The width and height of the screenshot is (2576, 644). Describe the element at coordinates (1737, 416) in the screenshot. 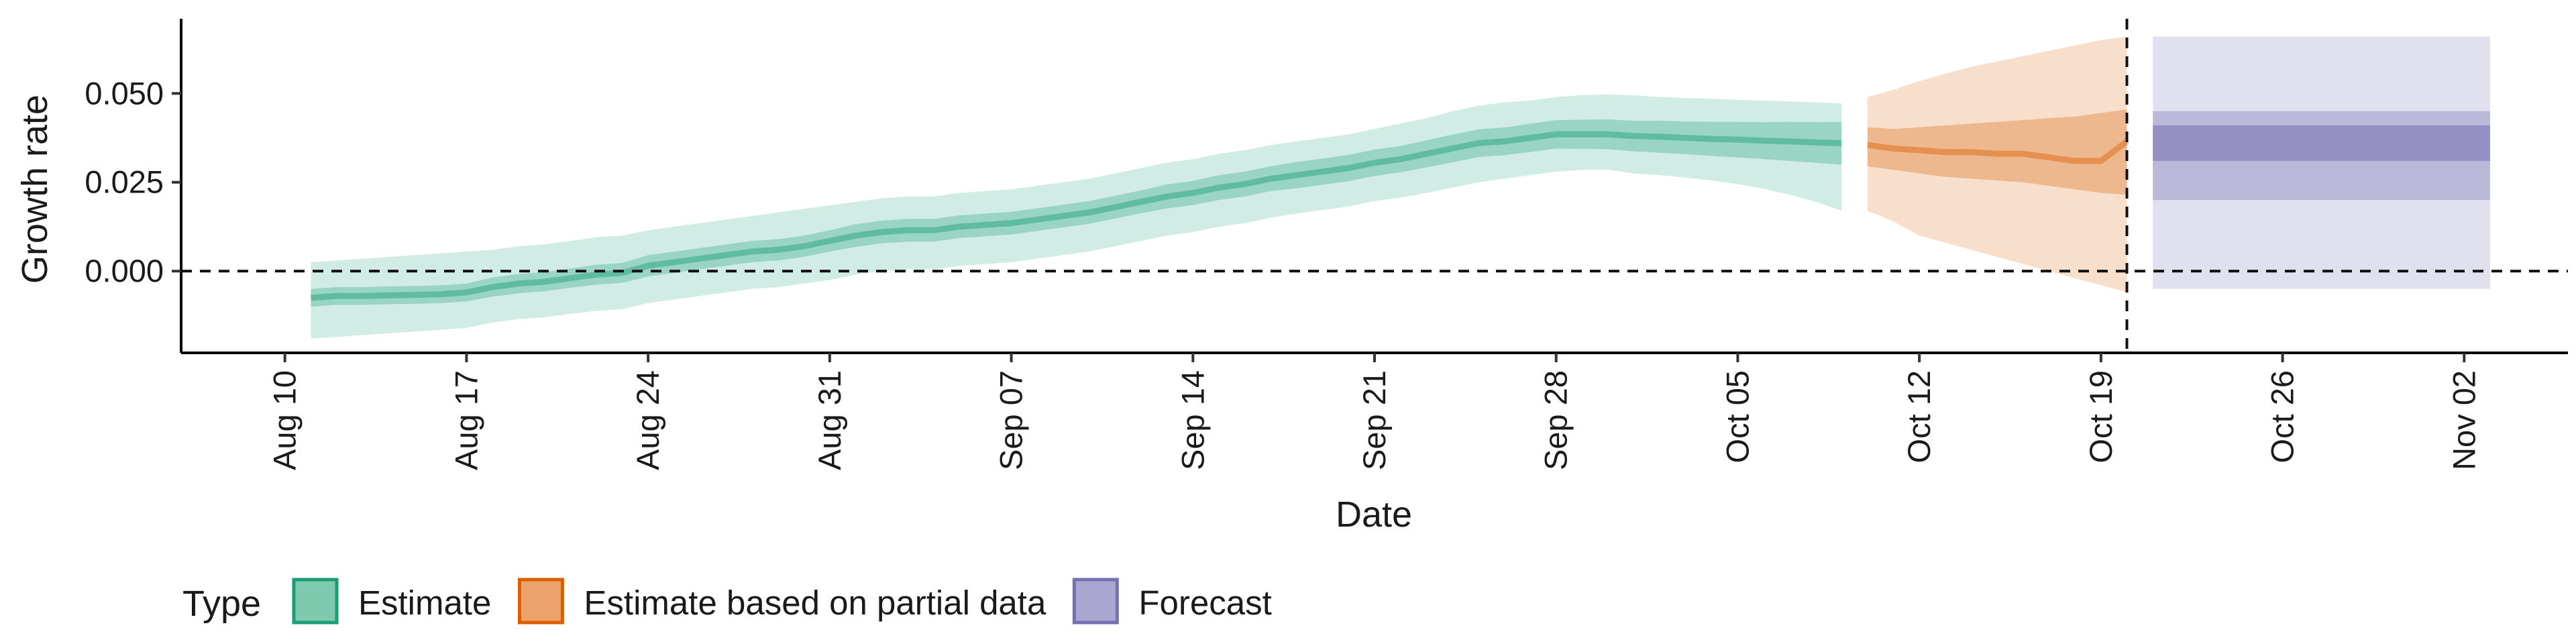

I see `x-tick-label: Oct 05` at that location.